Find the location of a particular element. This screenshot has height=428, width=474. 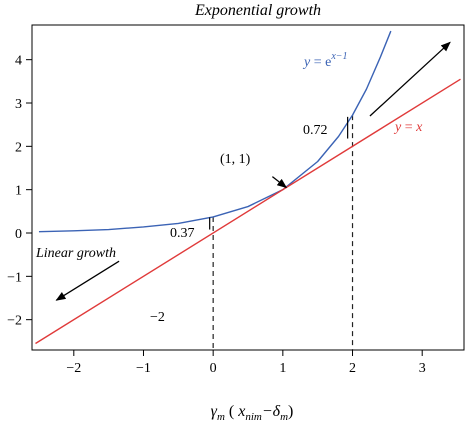

x-tick-label: −2 is located at coordinates (73, 368).